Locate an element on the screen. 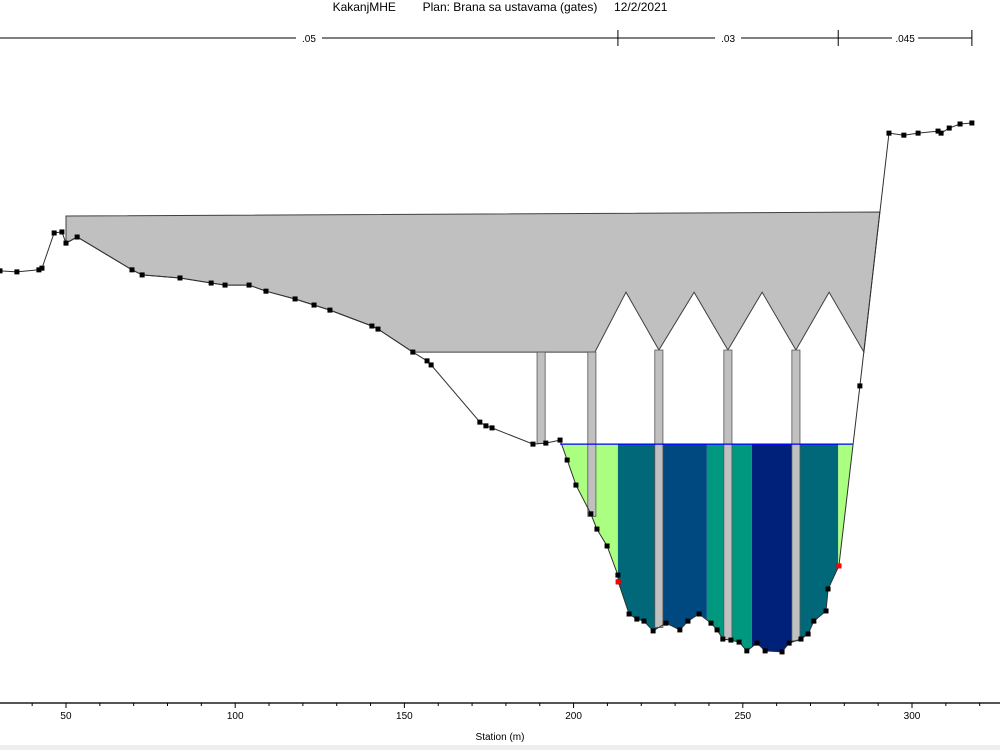 Image resolution: width=1000 pixels, height=750 pixels. x-tick-label-200: 200 is located at coordinates (573, 716).